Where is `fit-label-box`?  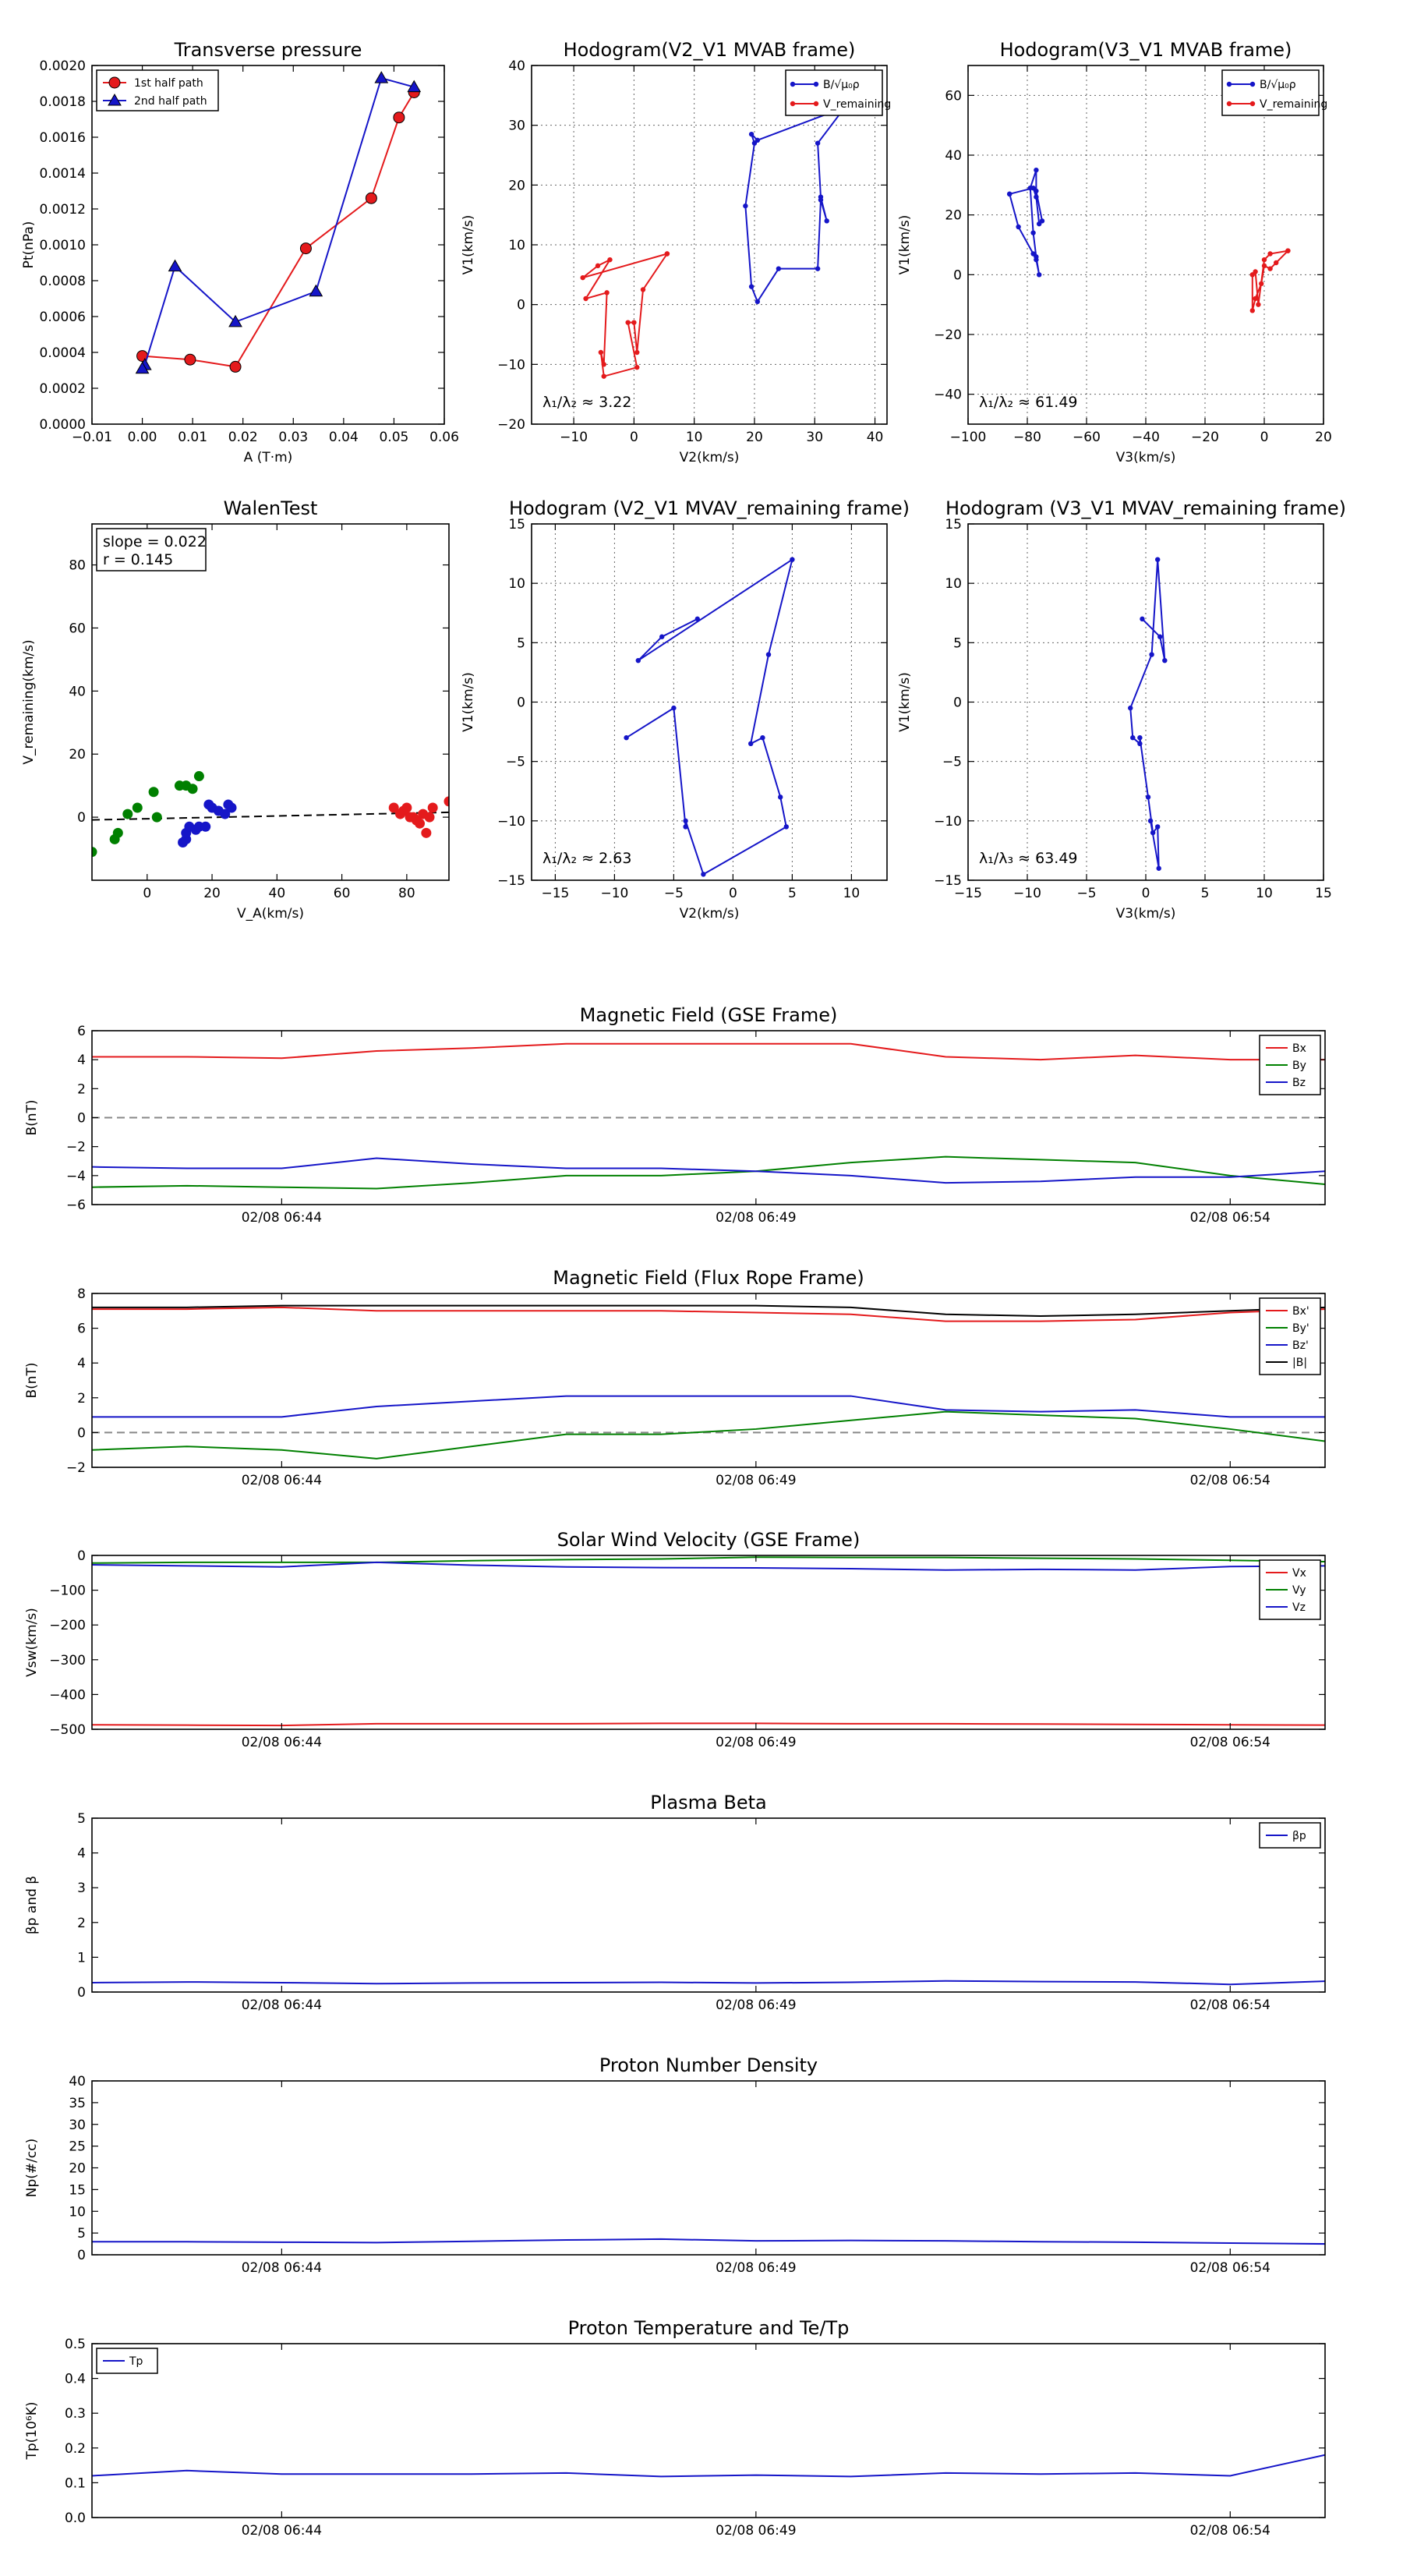 fit-label-box is located at coordinates (151, 549).